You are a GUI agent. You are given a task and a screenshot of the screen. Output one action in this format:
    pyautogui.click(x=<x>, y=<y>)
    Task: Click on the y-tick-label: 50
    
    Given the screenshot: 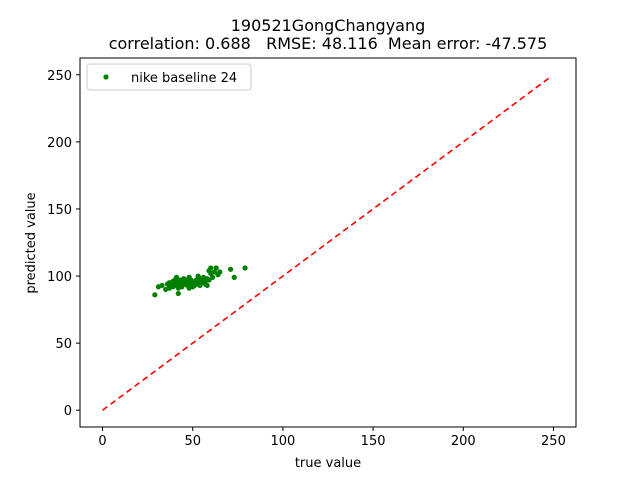 What is the action you would take?
    pyautogui.click(x=63, y=344)
    